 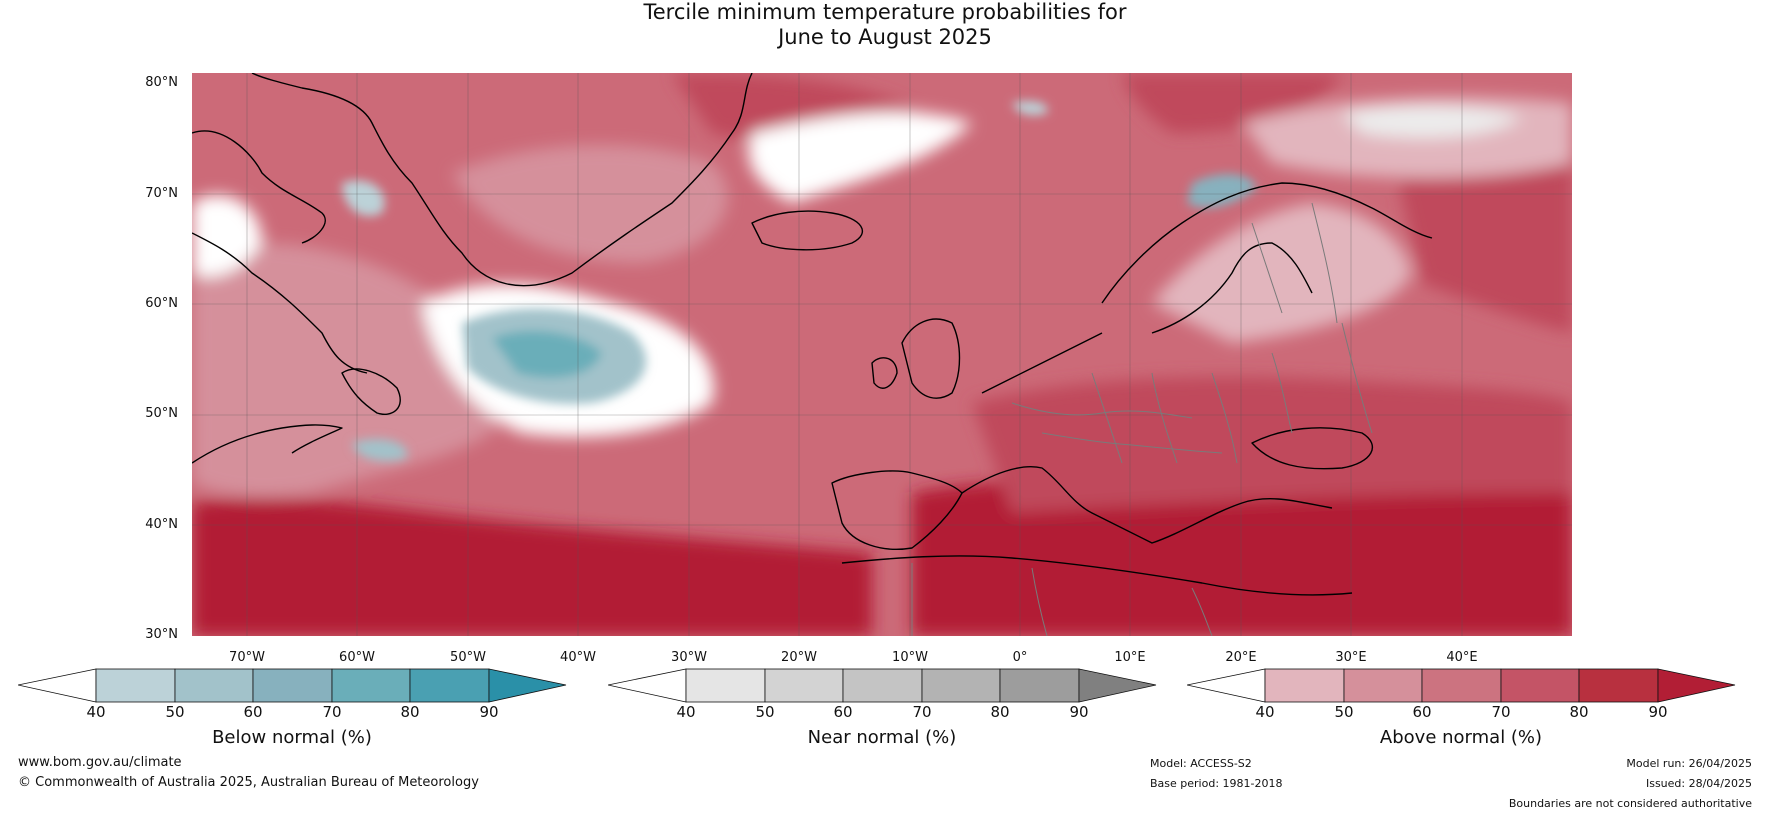 What do you see at coordinates (807, 230) in the screenshot?
I see `iceland-coast` at bounding box center [807, 230].